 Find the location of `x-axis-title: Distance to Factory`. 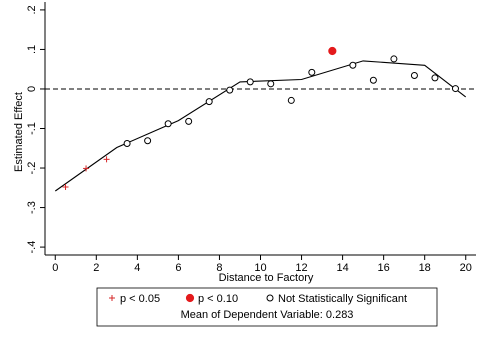

x-axis-title: Distance to Factory is located at coordinates (266, 278).